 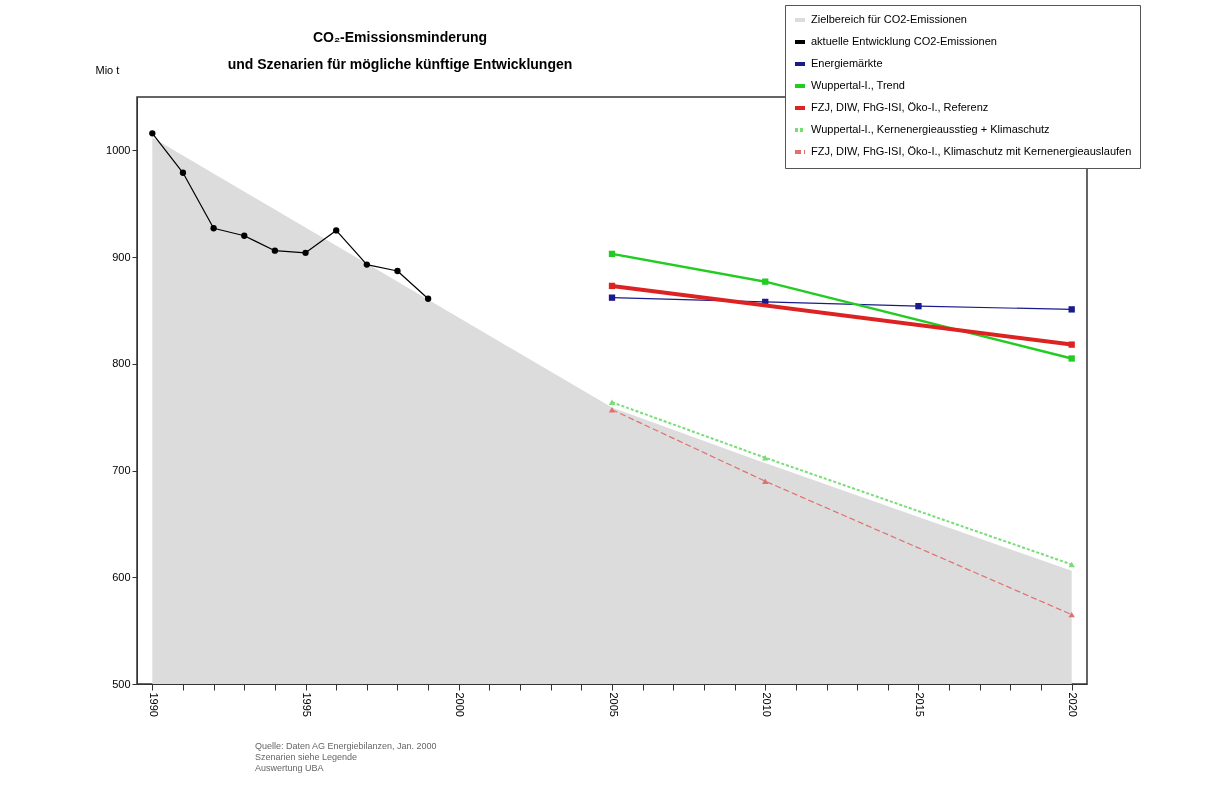 What do you see at coordinates (1073, 704) in the screenshot?
I see `x-tick-label: 2020` at bounding box center [1073, 704].